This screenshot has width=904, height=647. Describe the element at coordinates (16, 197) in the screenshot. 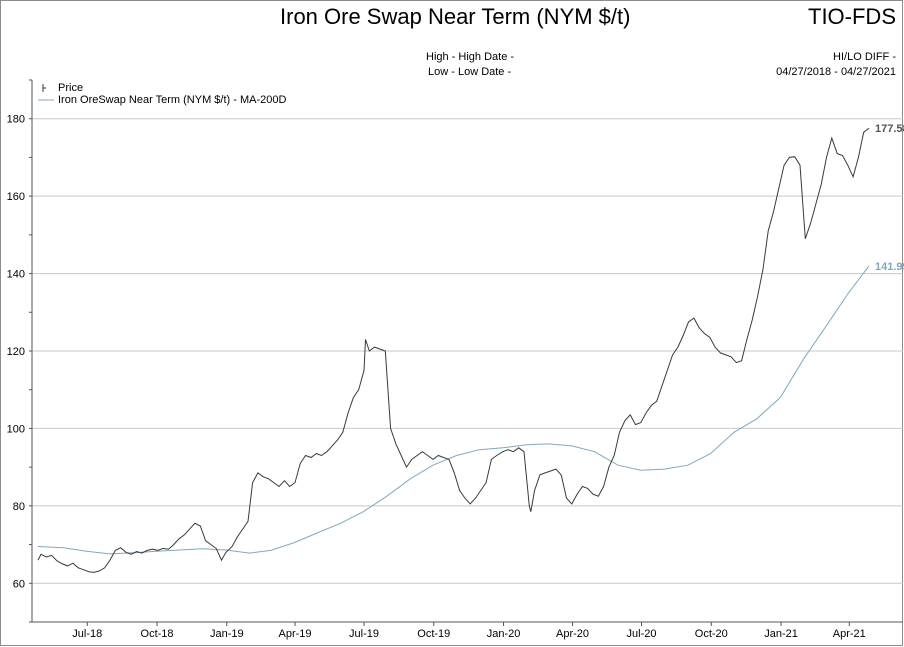

I see `y-tick-label: 160` at that location.